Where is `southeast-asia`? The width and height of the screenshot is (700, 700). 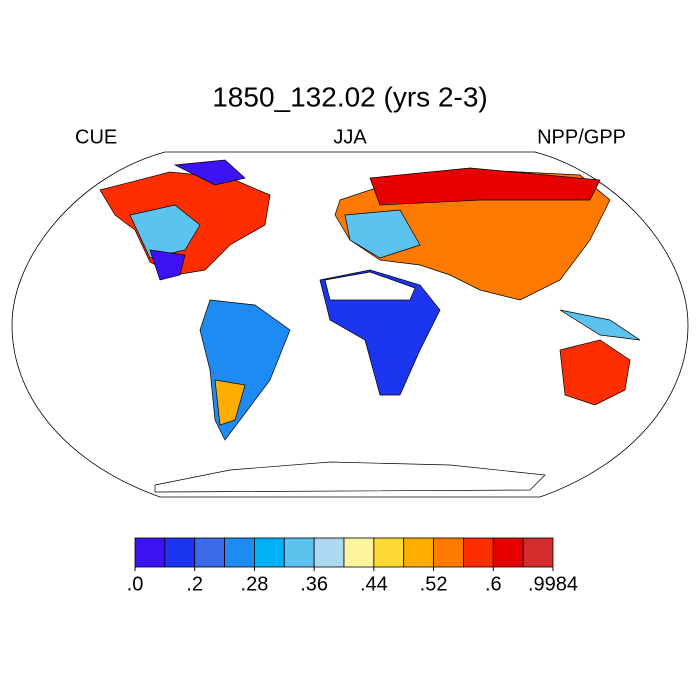
southeast-asia is located at coordinates (600, 325).